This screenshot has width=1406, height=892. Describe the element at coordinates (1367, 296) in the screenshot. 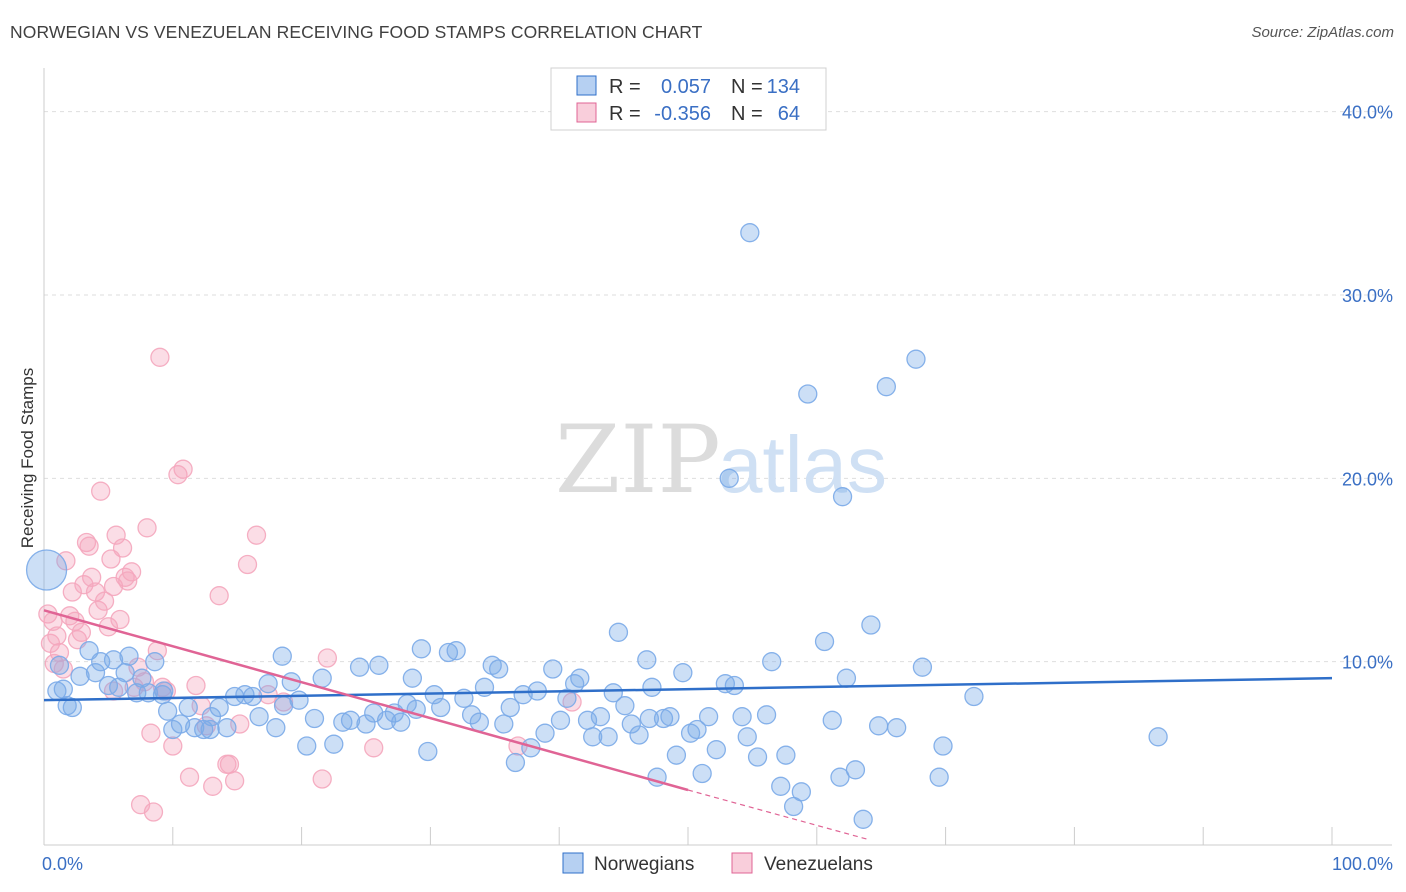

I see `y-tick-label-2: 30.0%` at that location.